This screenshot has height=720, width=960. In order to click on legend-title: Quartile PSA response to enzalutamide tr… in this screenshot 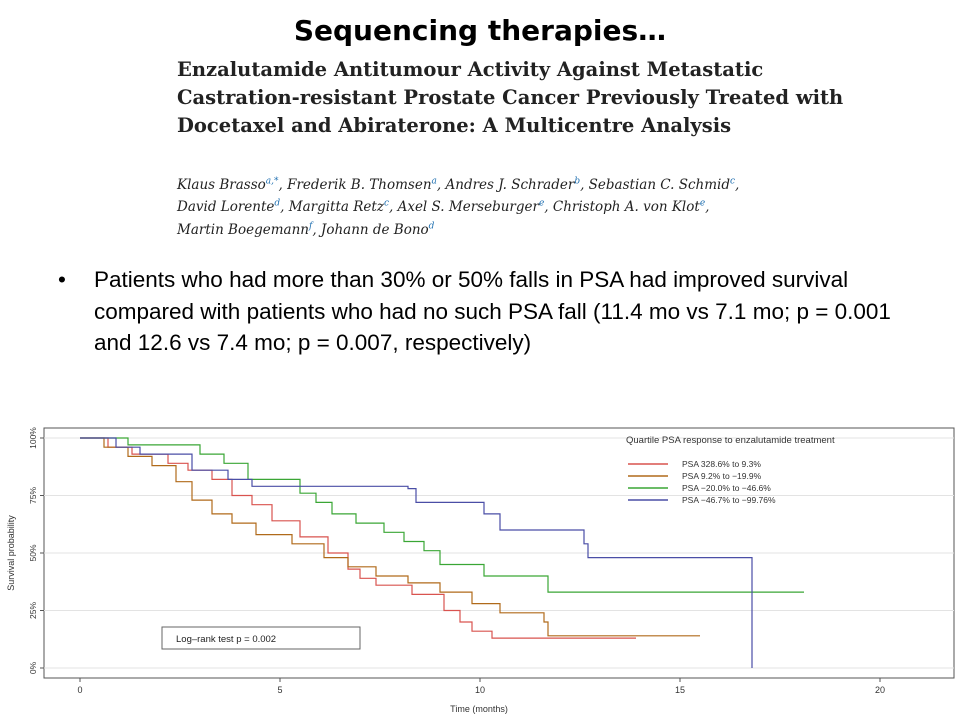, I will do `click(730, 440)`.